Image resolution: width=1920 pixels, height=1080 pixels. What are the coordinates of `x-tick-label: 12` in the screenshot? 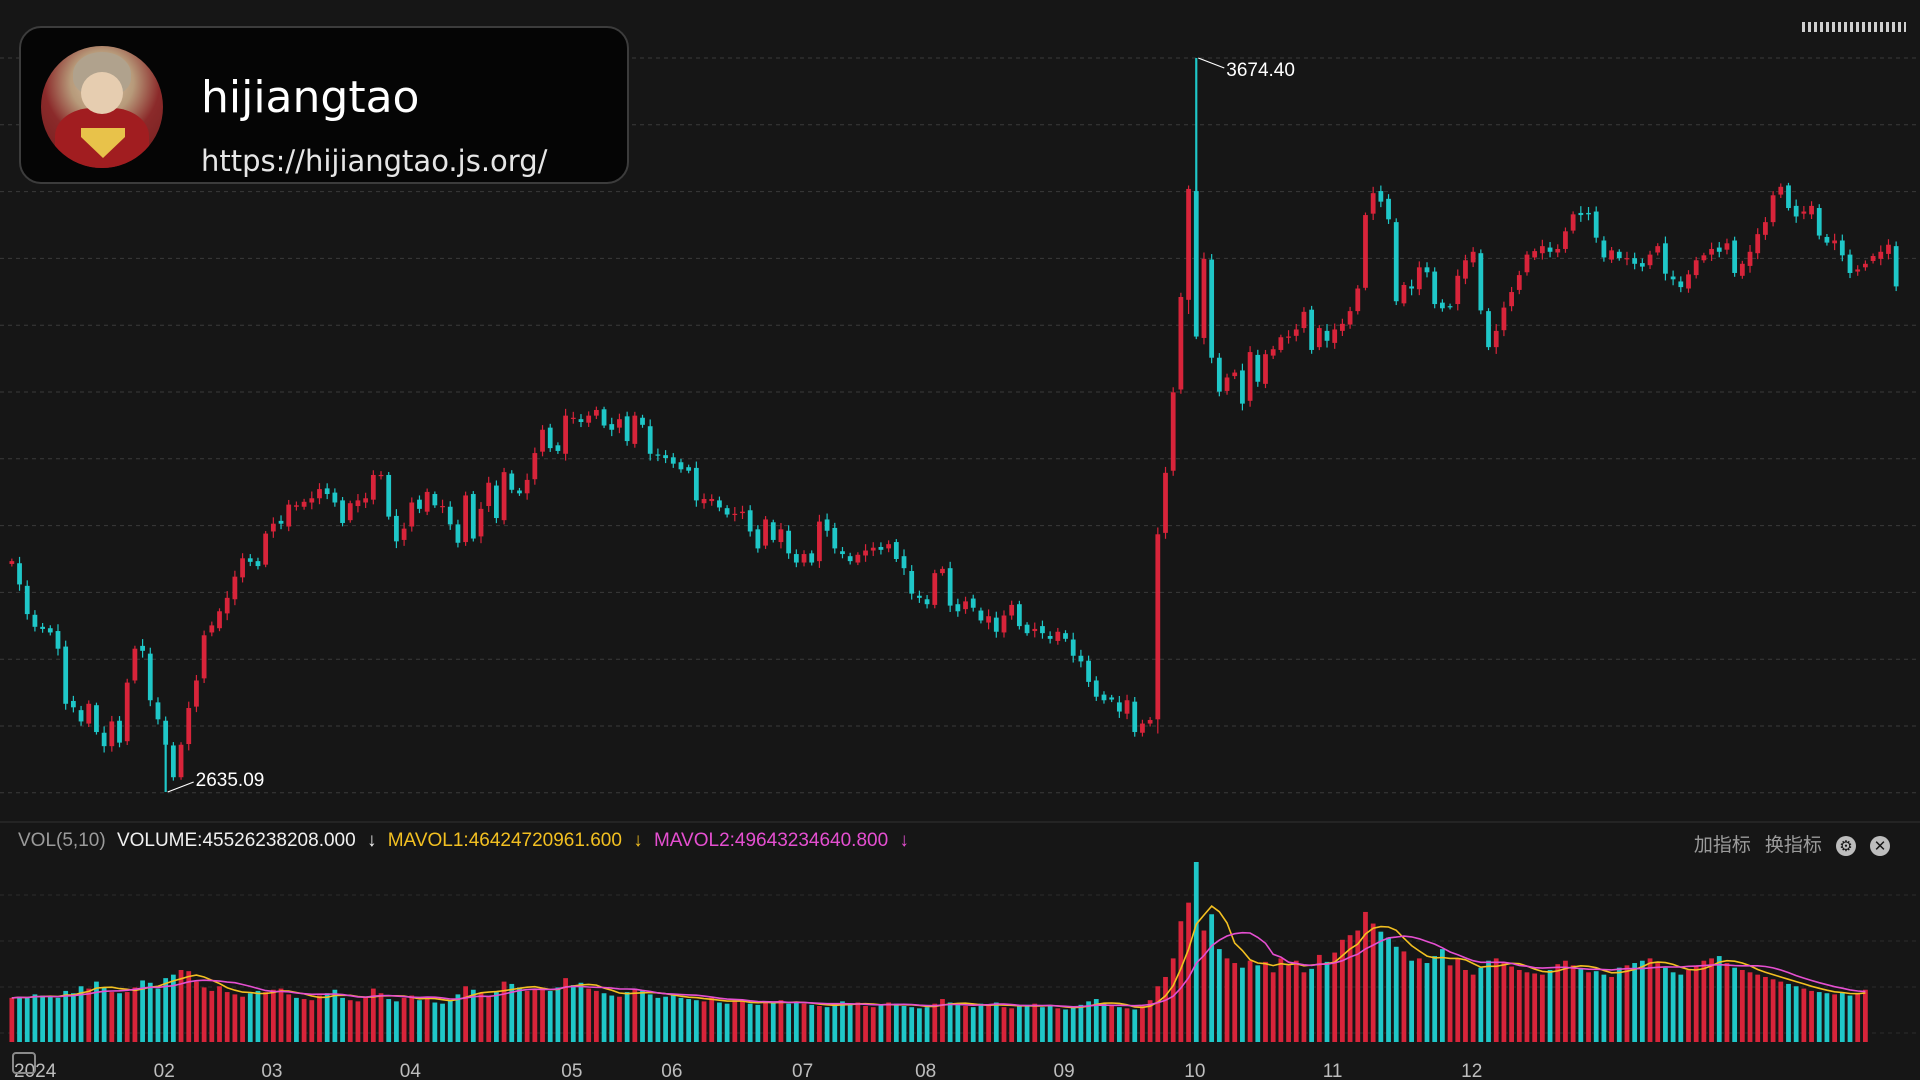 It's located at (1471, 1070).